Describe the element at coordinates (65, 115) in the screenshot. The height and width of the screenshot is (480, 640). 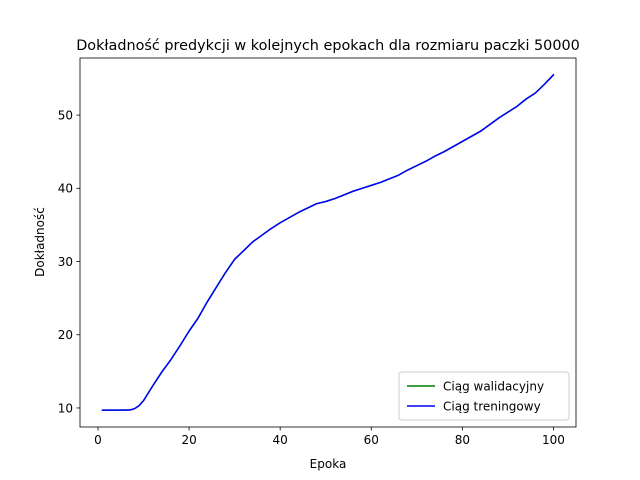
I see `y-tick-label: 50` at that location.